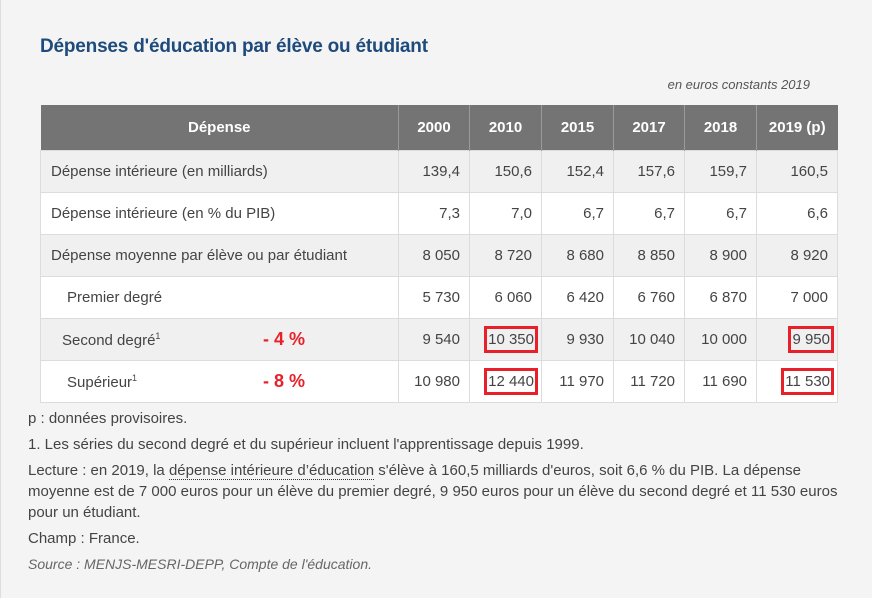  What do you see at coordinates (656, 297) in the screenshot?
I see `value-text: 6 760` at bounding box center [656, 297].